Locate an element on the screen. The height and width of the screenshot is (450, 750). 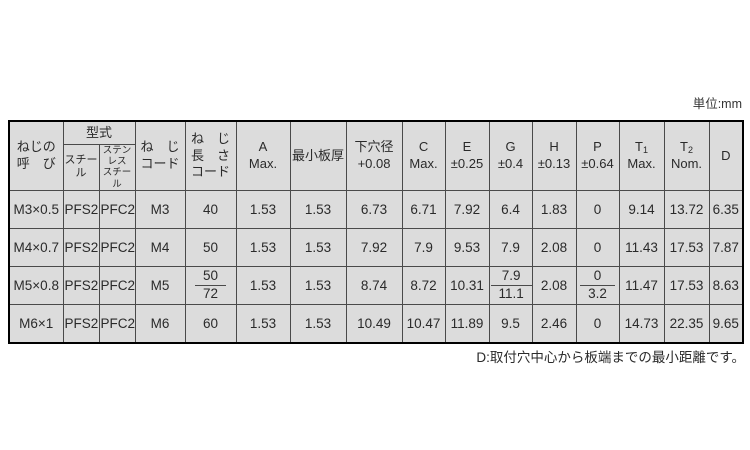
footnote-d-definition: D:取付穴中心から板端までの最小距離です。 is located at coordinates (610, 357).